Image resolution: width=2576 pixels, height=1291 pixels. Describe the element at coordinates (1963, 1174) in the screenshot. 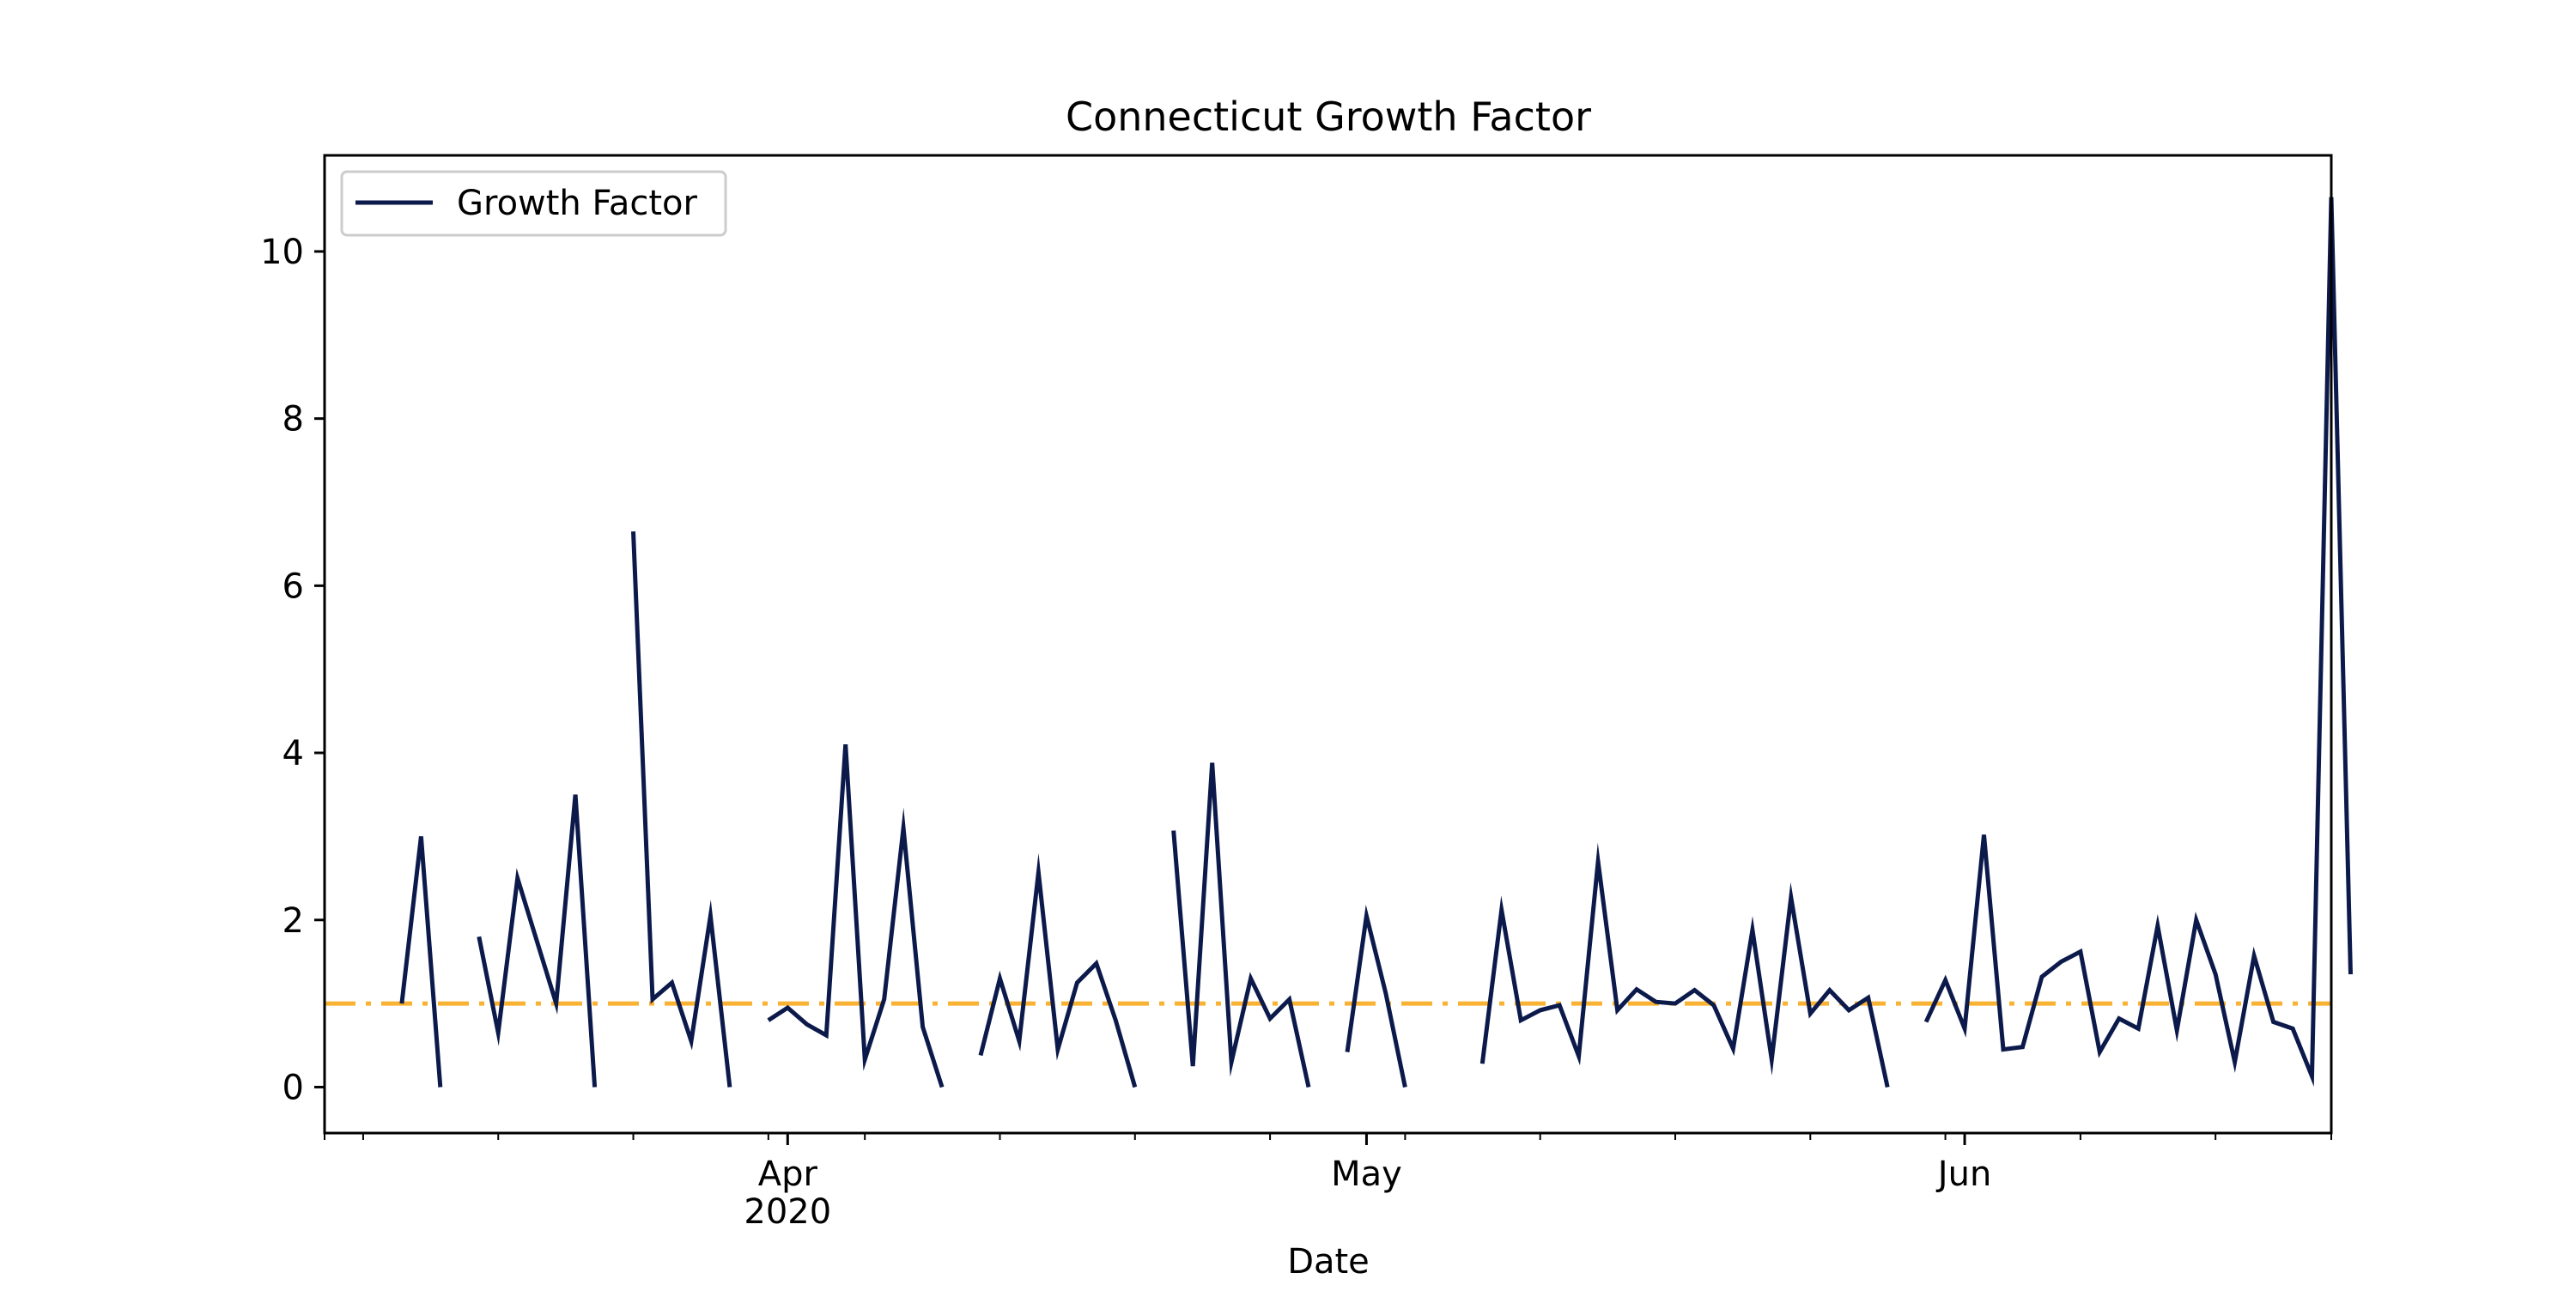

I see `x-tick-label: Jun` at that location.